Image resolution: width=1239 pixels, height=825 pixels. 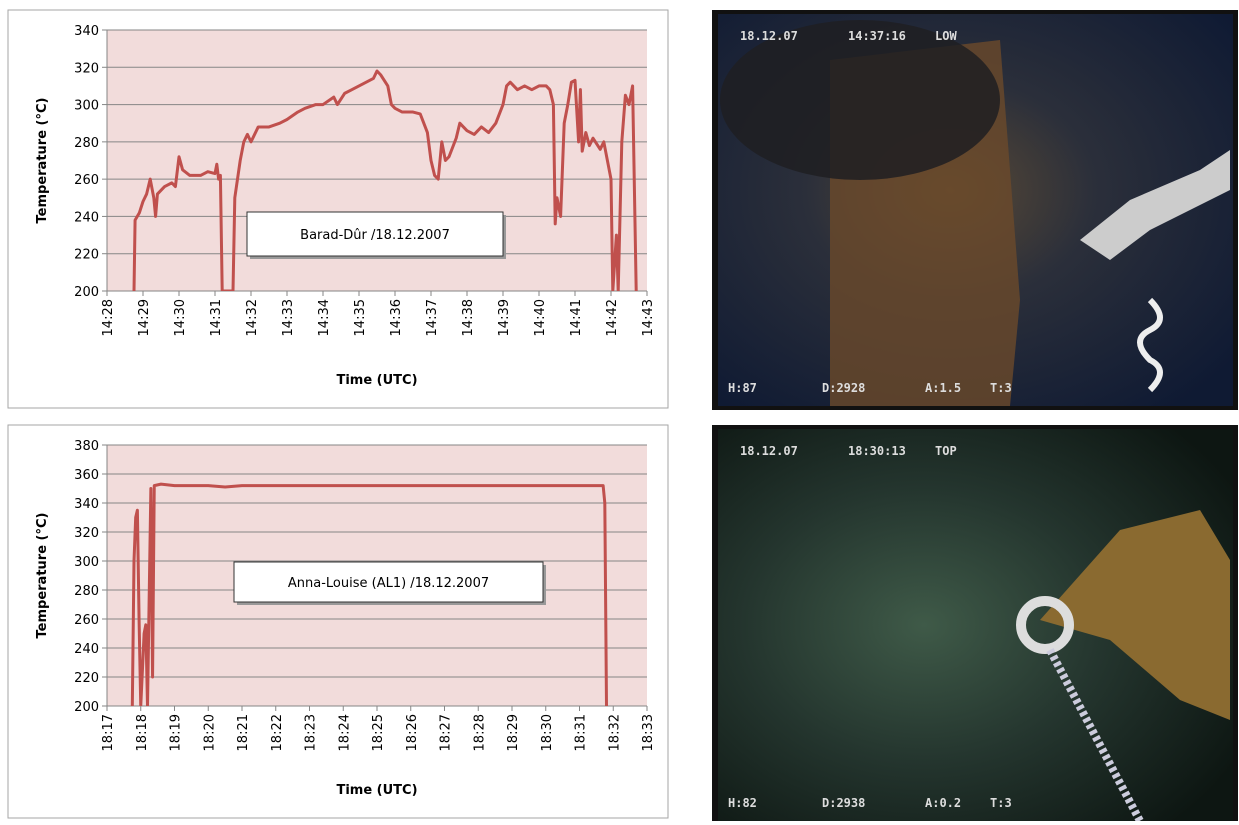 What do you see at coordinates (614, 732) in the screenshot?
I see `x-tick-label: 18:32` at bounding box center [614, 732].